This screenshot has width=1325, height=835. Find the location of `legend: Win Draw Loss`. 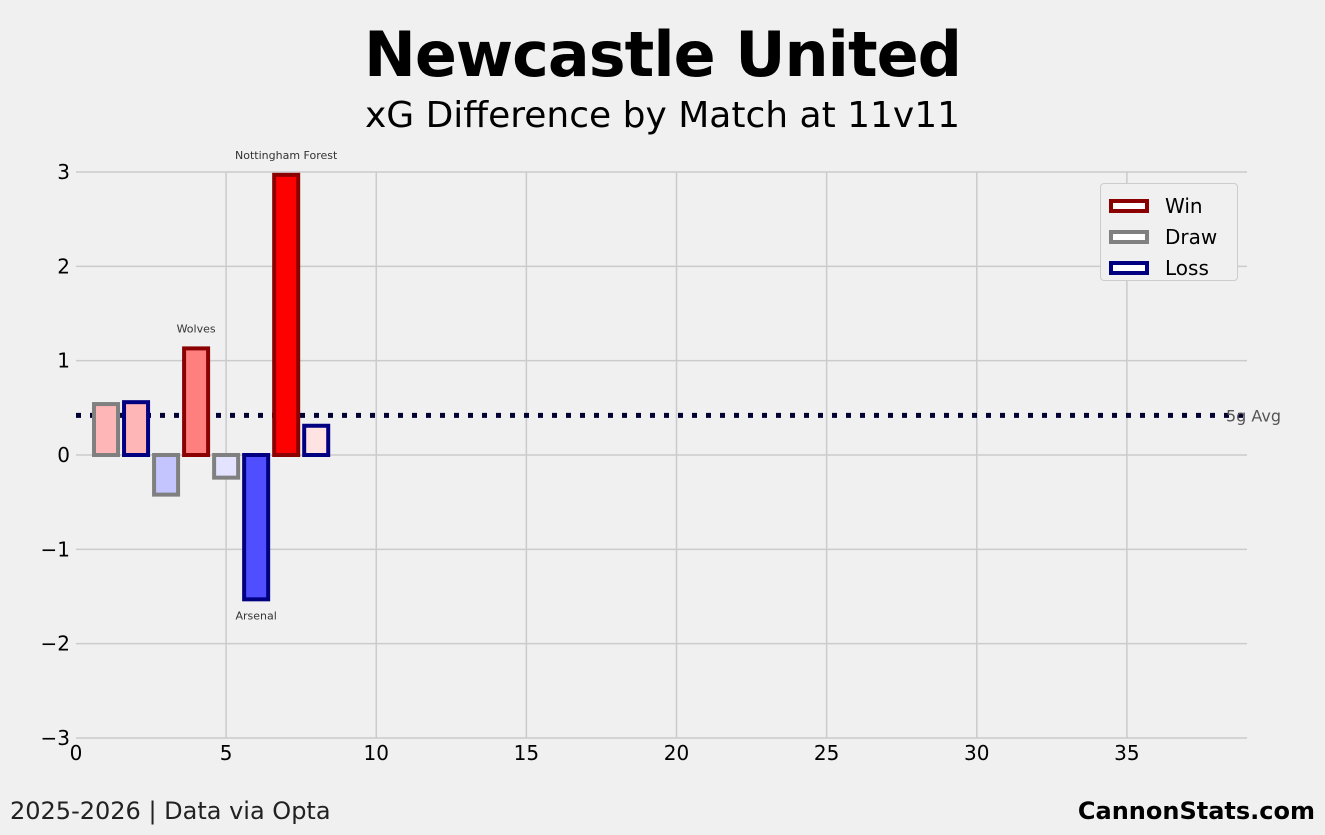

legend: Win Draw Loss is located at coordinates (1169, 232).